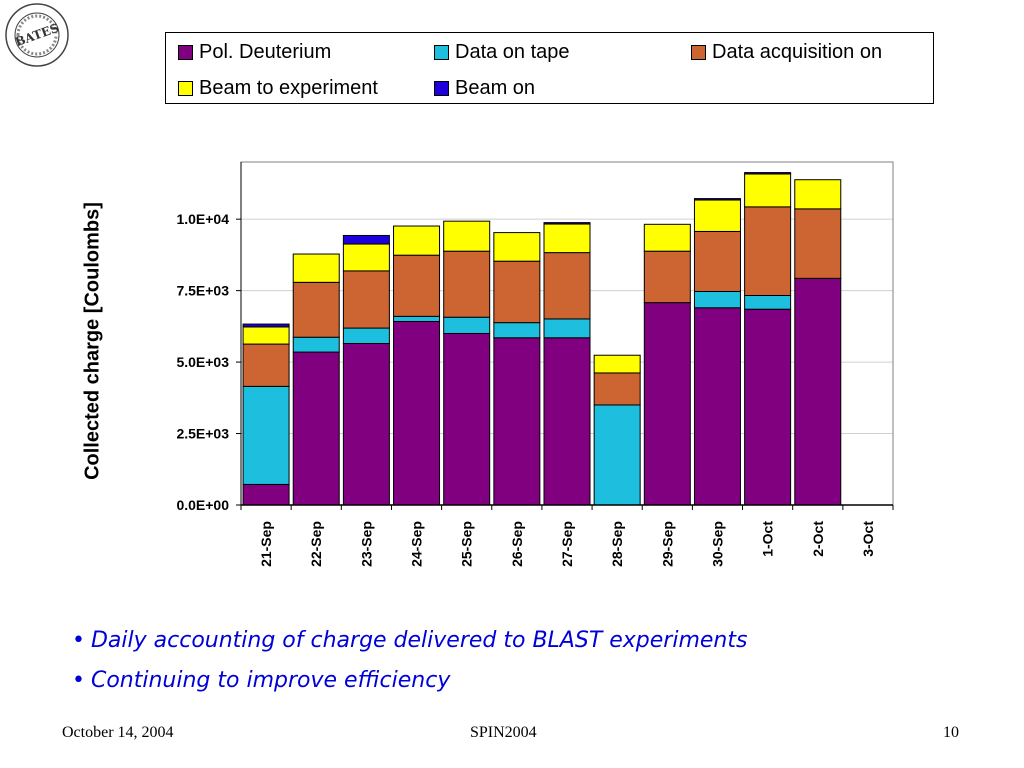 This screenshot has height=768, width=1024. Describe the element at coordinates (202, 219) in the screenshot. I see `y-tick-label: 1.0E+04` at that location.